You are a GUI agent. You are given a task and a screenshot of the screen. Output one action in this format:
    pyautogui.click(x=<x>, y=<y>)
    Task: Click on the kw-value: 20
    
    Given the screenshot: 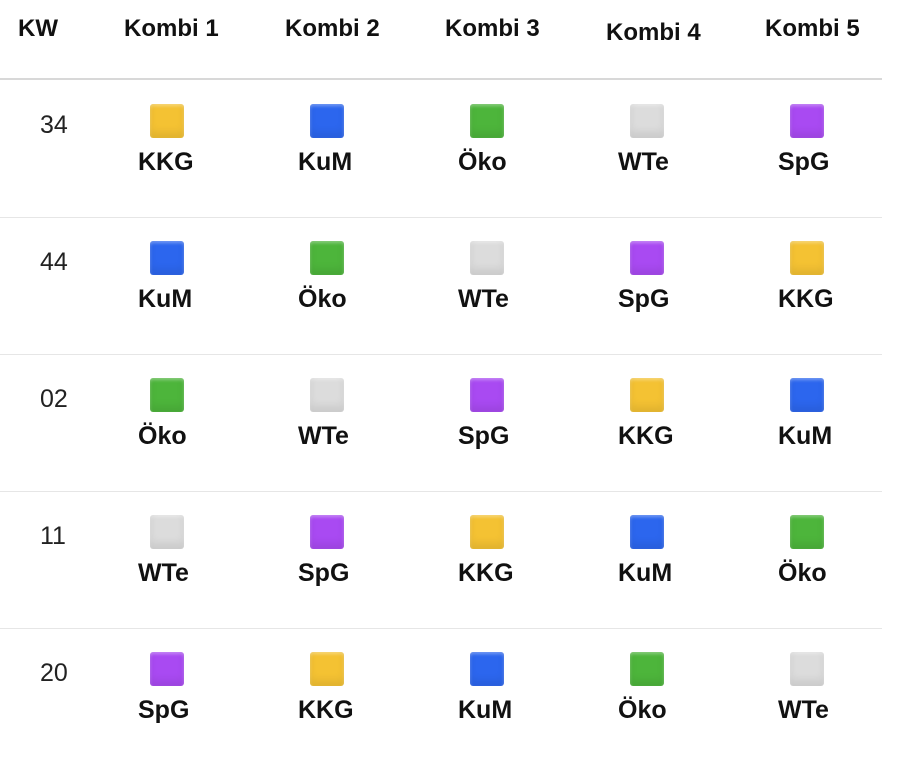 What is the action you would take?
    pyautogui.click(x=54, y=673)
    